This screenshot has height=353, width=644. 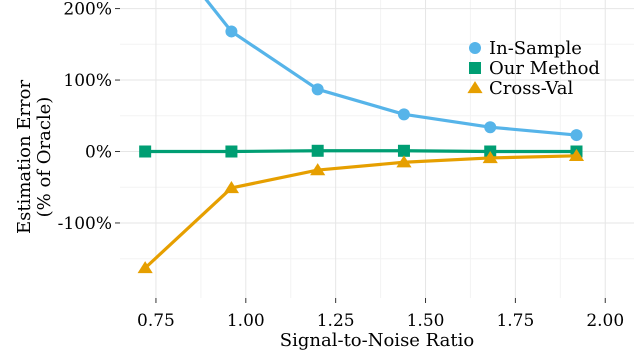 I want to click on y-tick-label: 200%, so click(x=87, y=10).